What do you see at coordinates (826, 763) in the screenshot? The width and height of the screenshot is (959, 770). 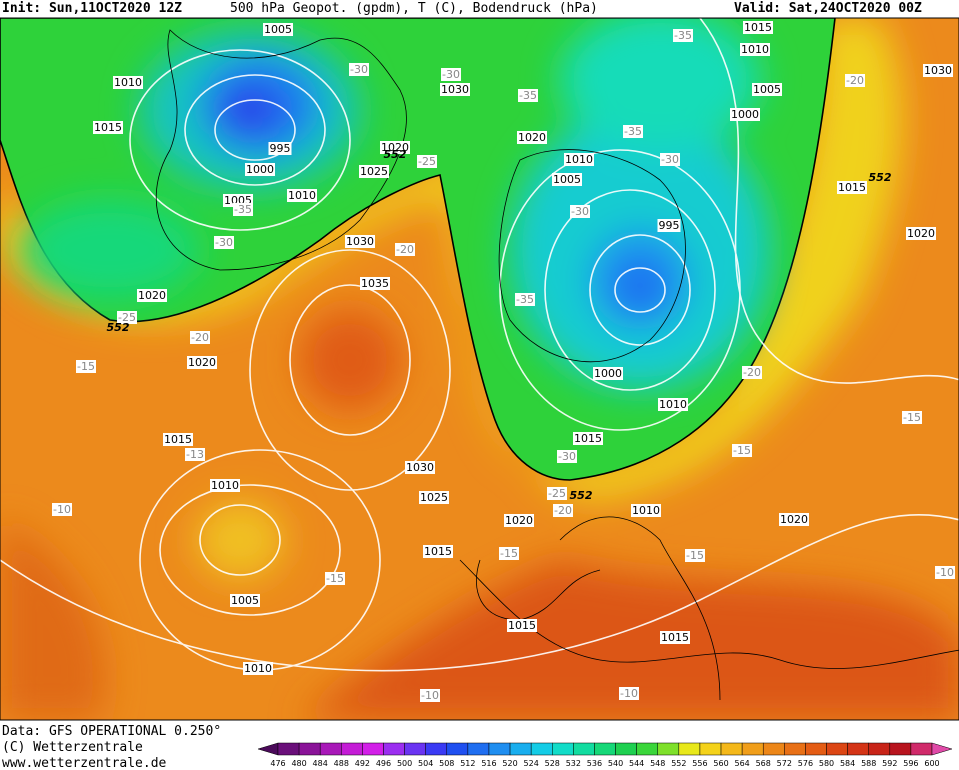 I see `colorbar-label: 580` at bounding box center [826, 763].